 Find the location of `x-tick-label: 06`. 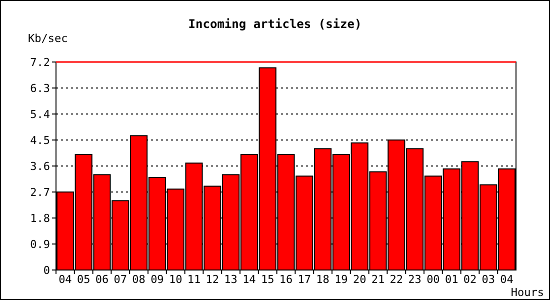

x-tick-label: 06 is located at coordinates (102, 279).